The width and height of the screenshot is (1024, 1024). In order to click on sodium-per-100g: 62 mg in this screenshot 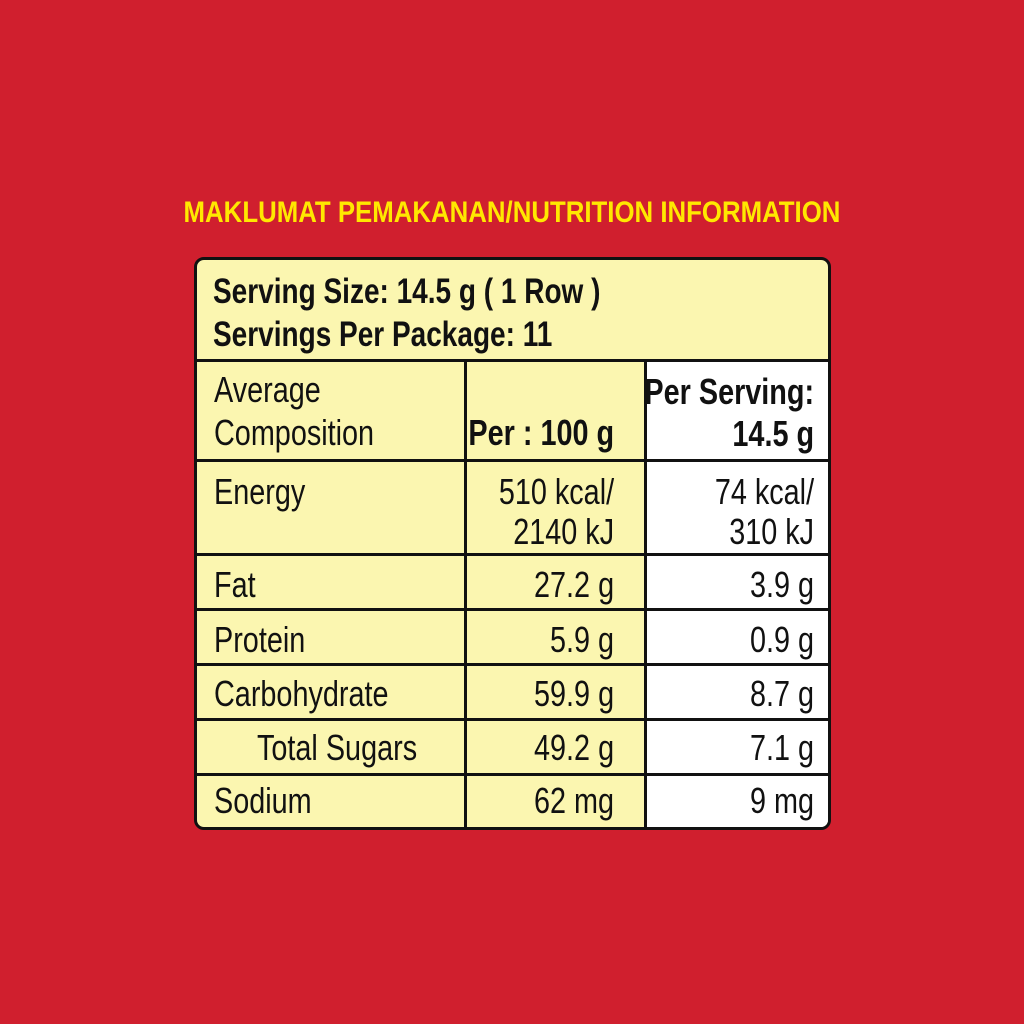, I will do `click(573, 800)`.